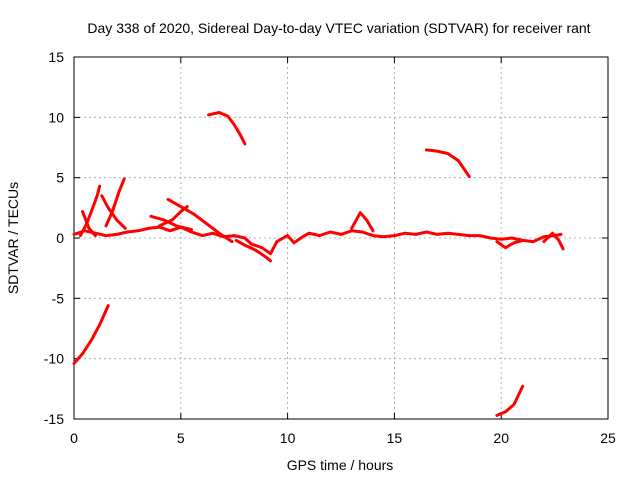 The width and height of the screenshot is (640, 480). Describe the element at coordinates (510, 244) in the screenshot. I see `series-arc-20h-dip` at that location.